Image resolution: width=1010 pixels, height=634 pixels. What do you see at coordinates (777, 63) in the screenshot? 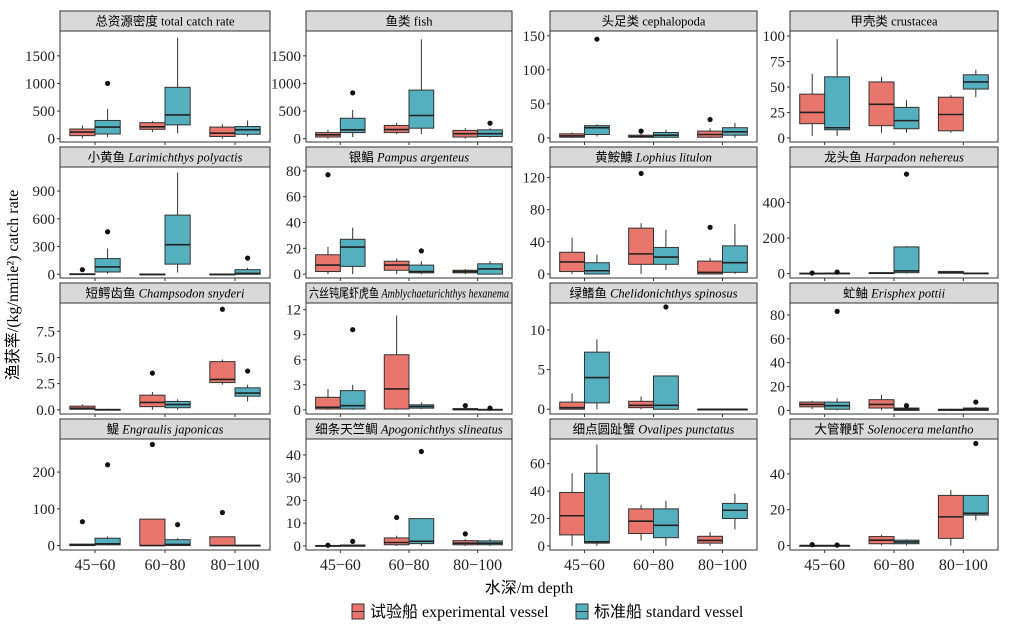
I see `y-tick-label: 75` at bounding box center [777, 63].